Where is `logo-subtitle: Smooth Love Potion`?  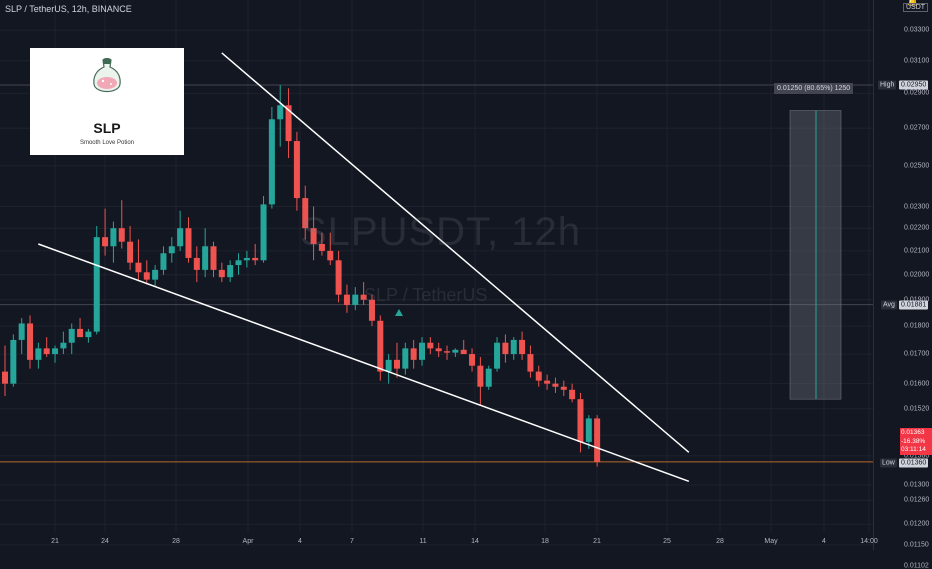
logo-subtitle: Smooth Love Potion is located at coordinates (107, 143).